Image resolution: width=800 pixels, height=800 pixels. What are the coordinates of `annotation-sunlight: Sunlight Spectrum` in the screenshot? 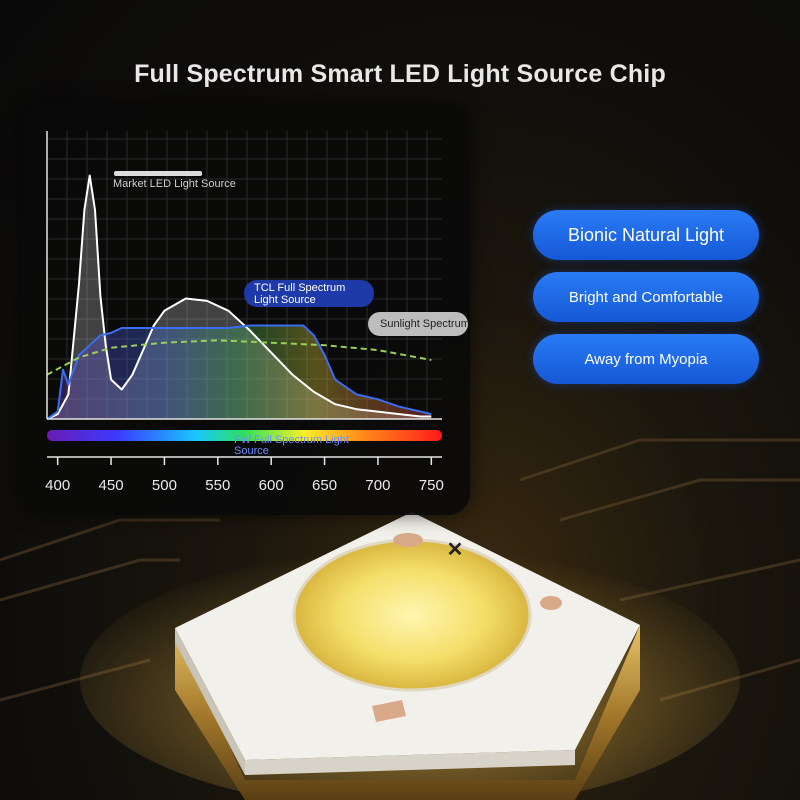 It's located at (424, 324).